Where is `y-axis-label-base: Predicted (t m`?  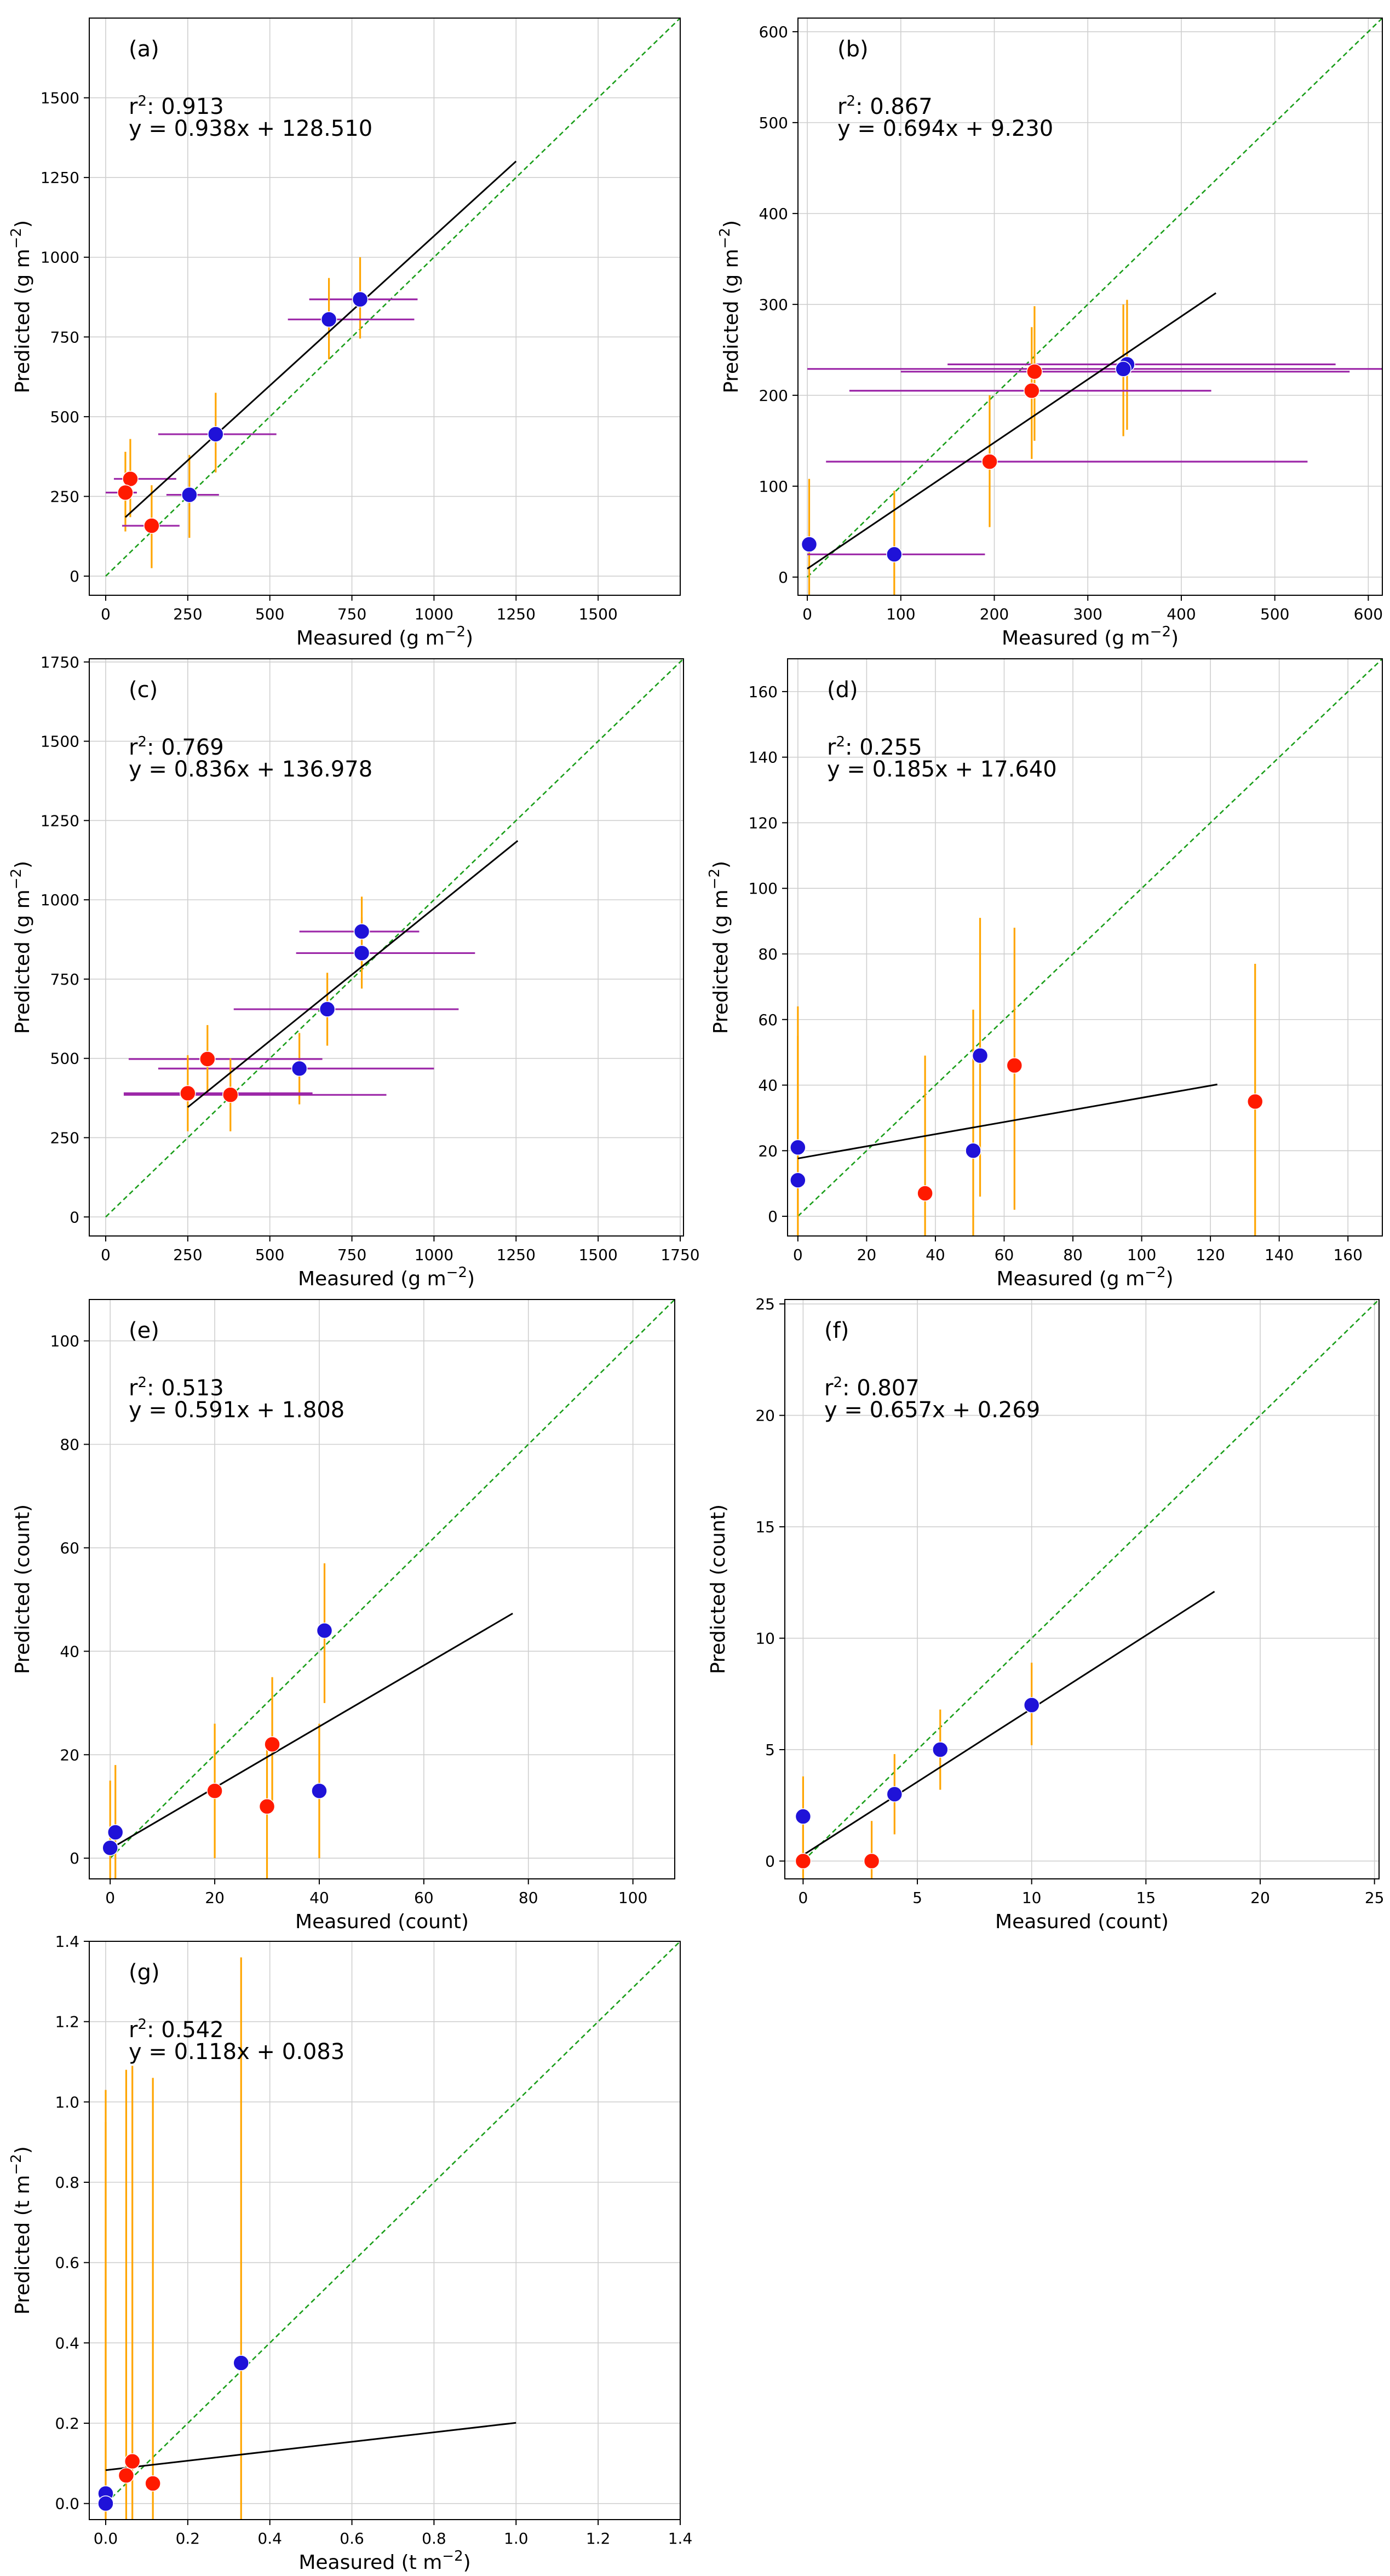
y-axis-label-base: Predicted (t m is located at coordinates (23, 2245).